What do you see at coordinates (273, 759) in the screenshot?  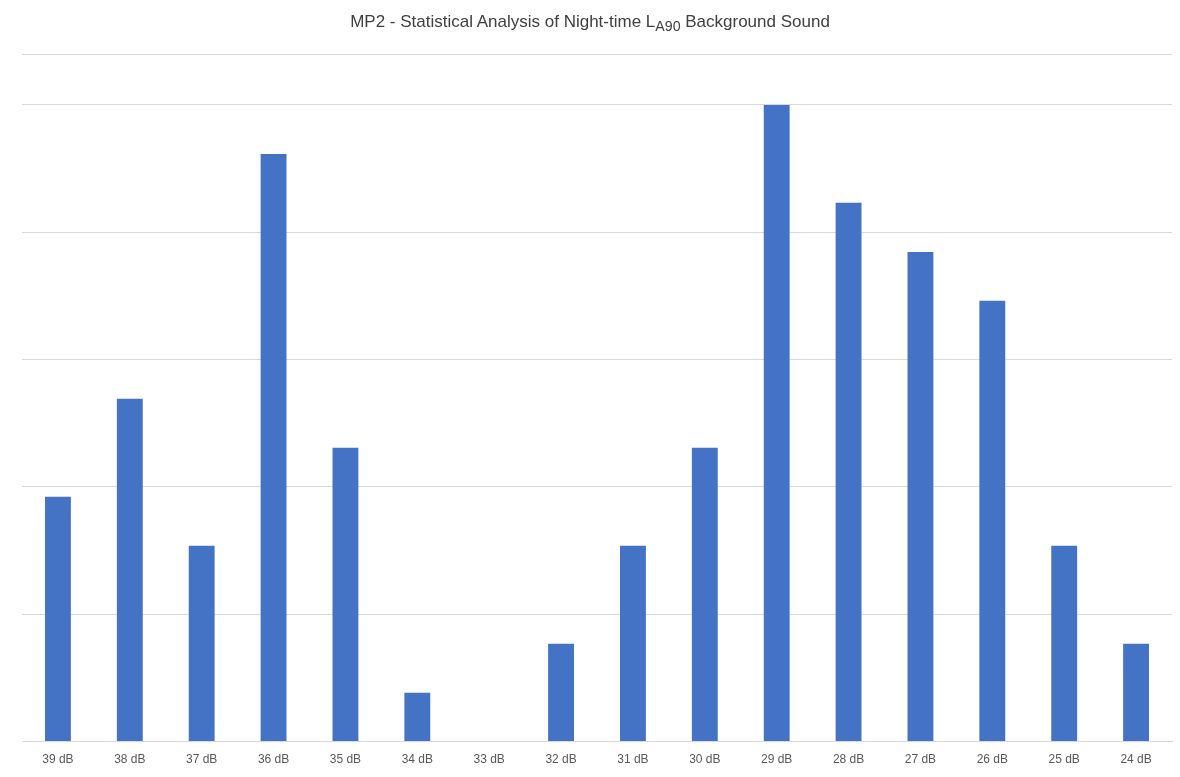 I see `x-tick-label: 36 dB` at bounding box center [273, 759].